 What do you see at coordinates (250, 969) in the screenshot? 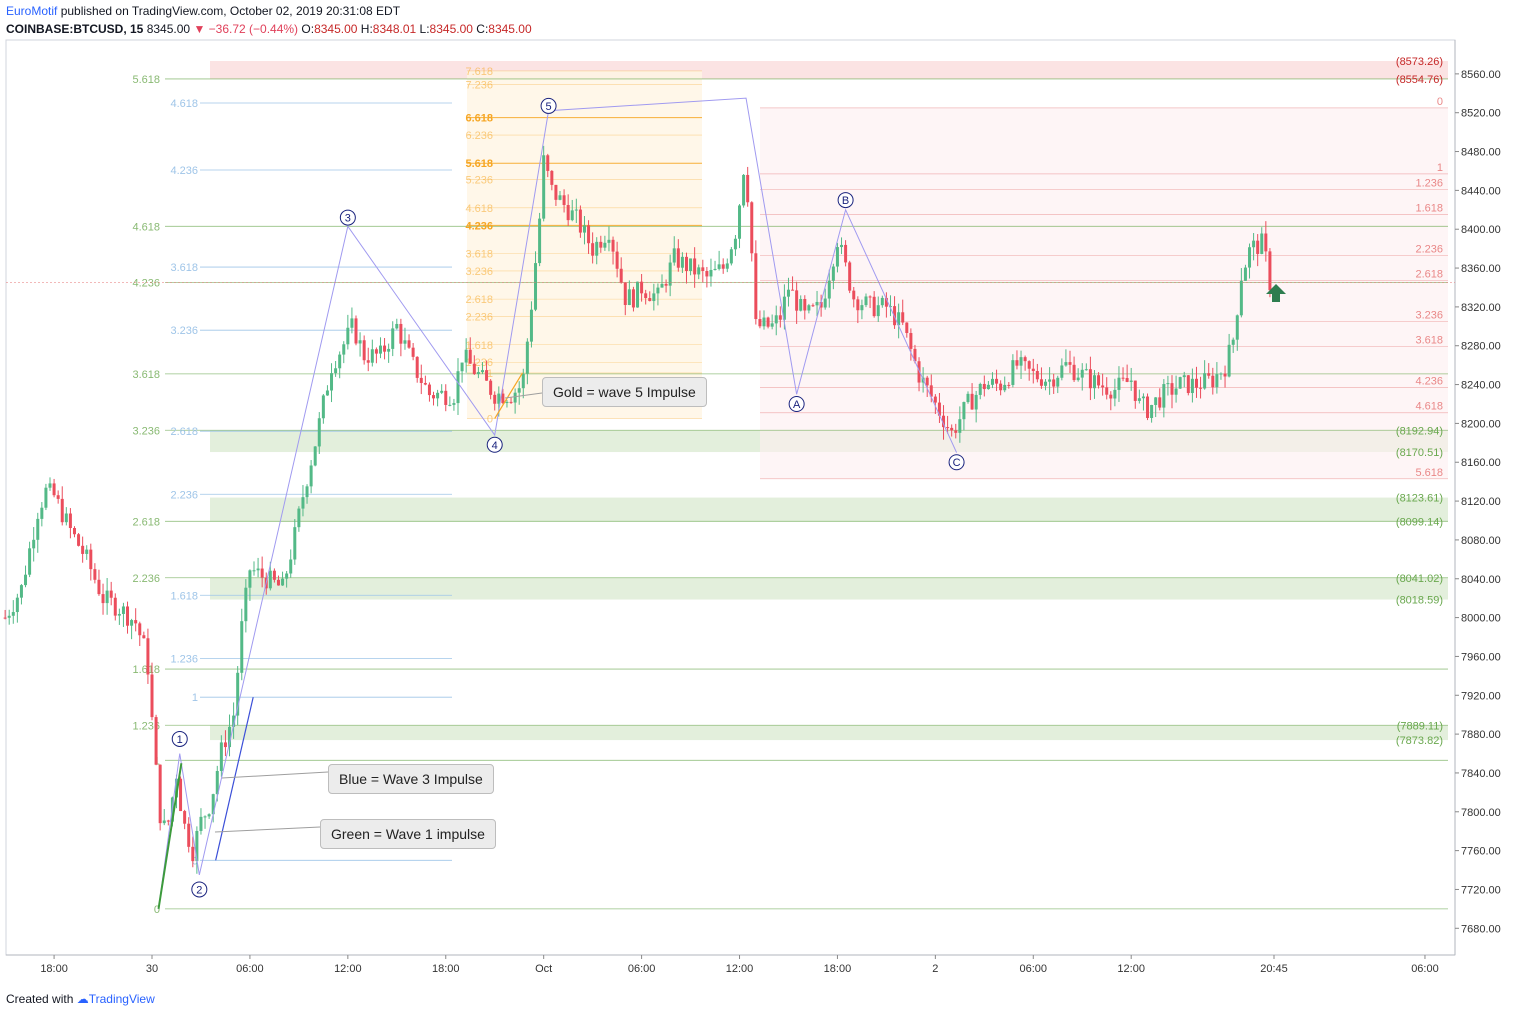
I see `time-tick-label: 06:00` at bounding box center [250, 969].